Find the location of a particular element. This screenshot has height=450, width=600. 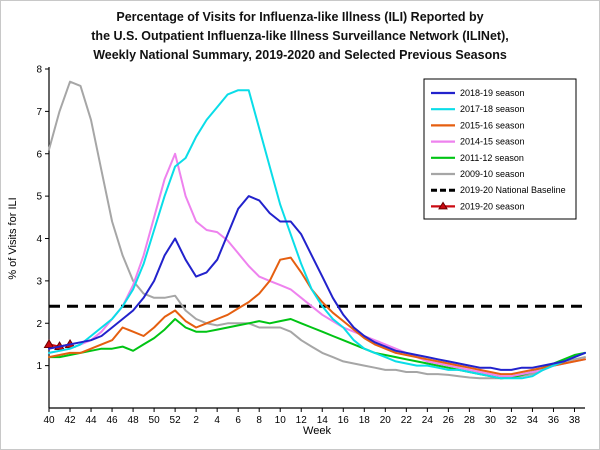

x-tick-label: 52 is located at coordinates (176, 420).